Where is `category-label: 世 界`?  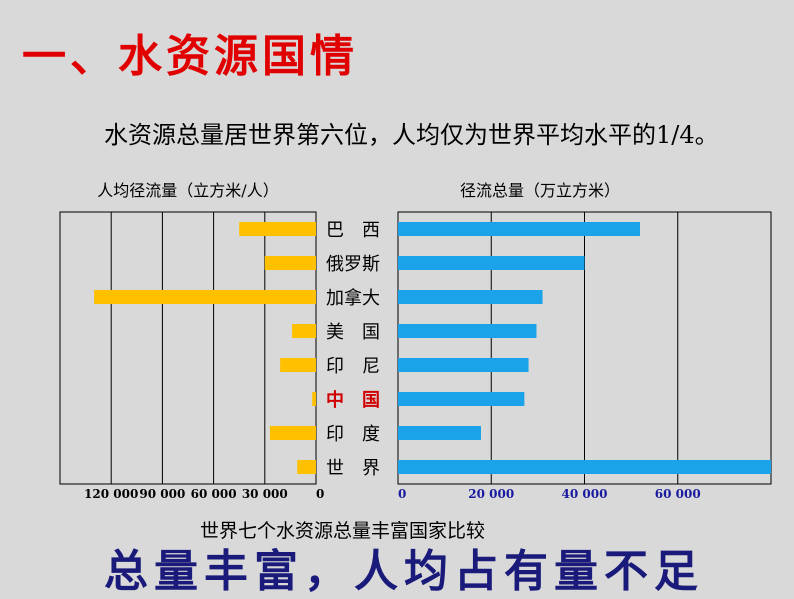 category-label: 世 界 is located at coordinates (353, 468).